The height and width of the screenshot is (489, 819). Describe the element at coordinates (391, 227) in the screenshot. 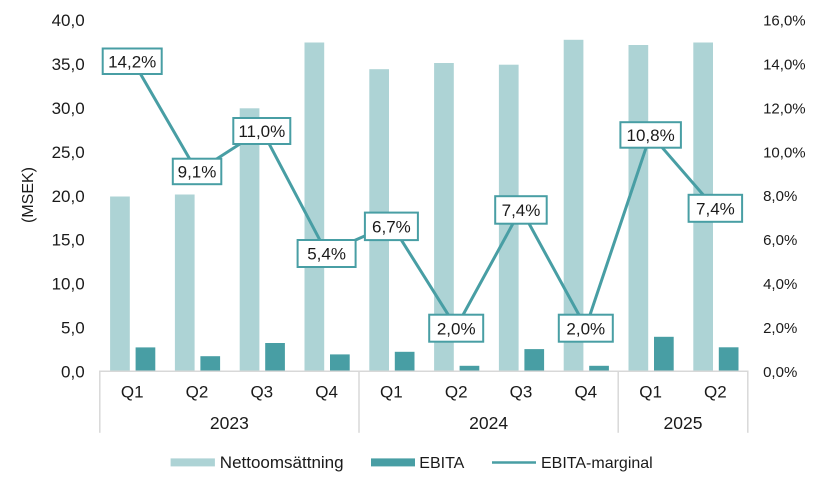

I see `svg-text: 6,7%` at that location.